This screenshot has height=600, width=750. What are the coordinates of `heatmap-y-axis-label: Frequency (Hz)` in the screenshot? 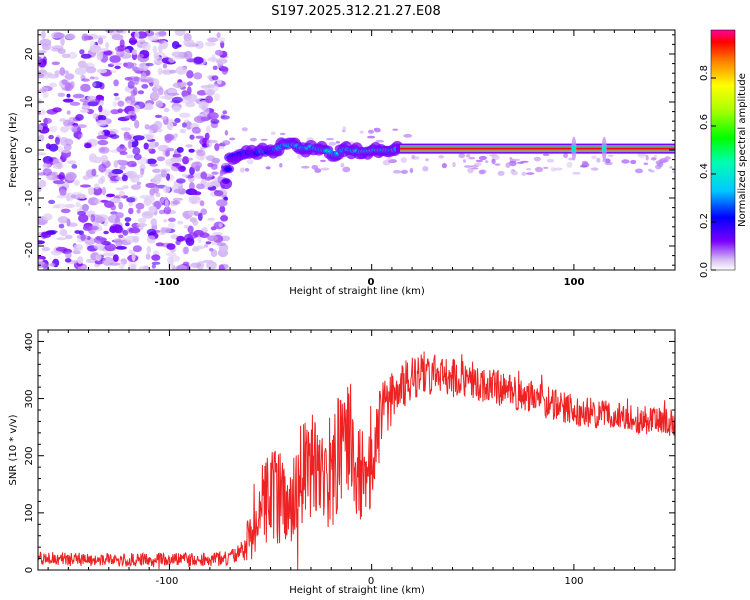 It's located at (13, 150).